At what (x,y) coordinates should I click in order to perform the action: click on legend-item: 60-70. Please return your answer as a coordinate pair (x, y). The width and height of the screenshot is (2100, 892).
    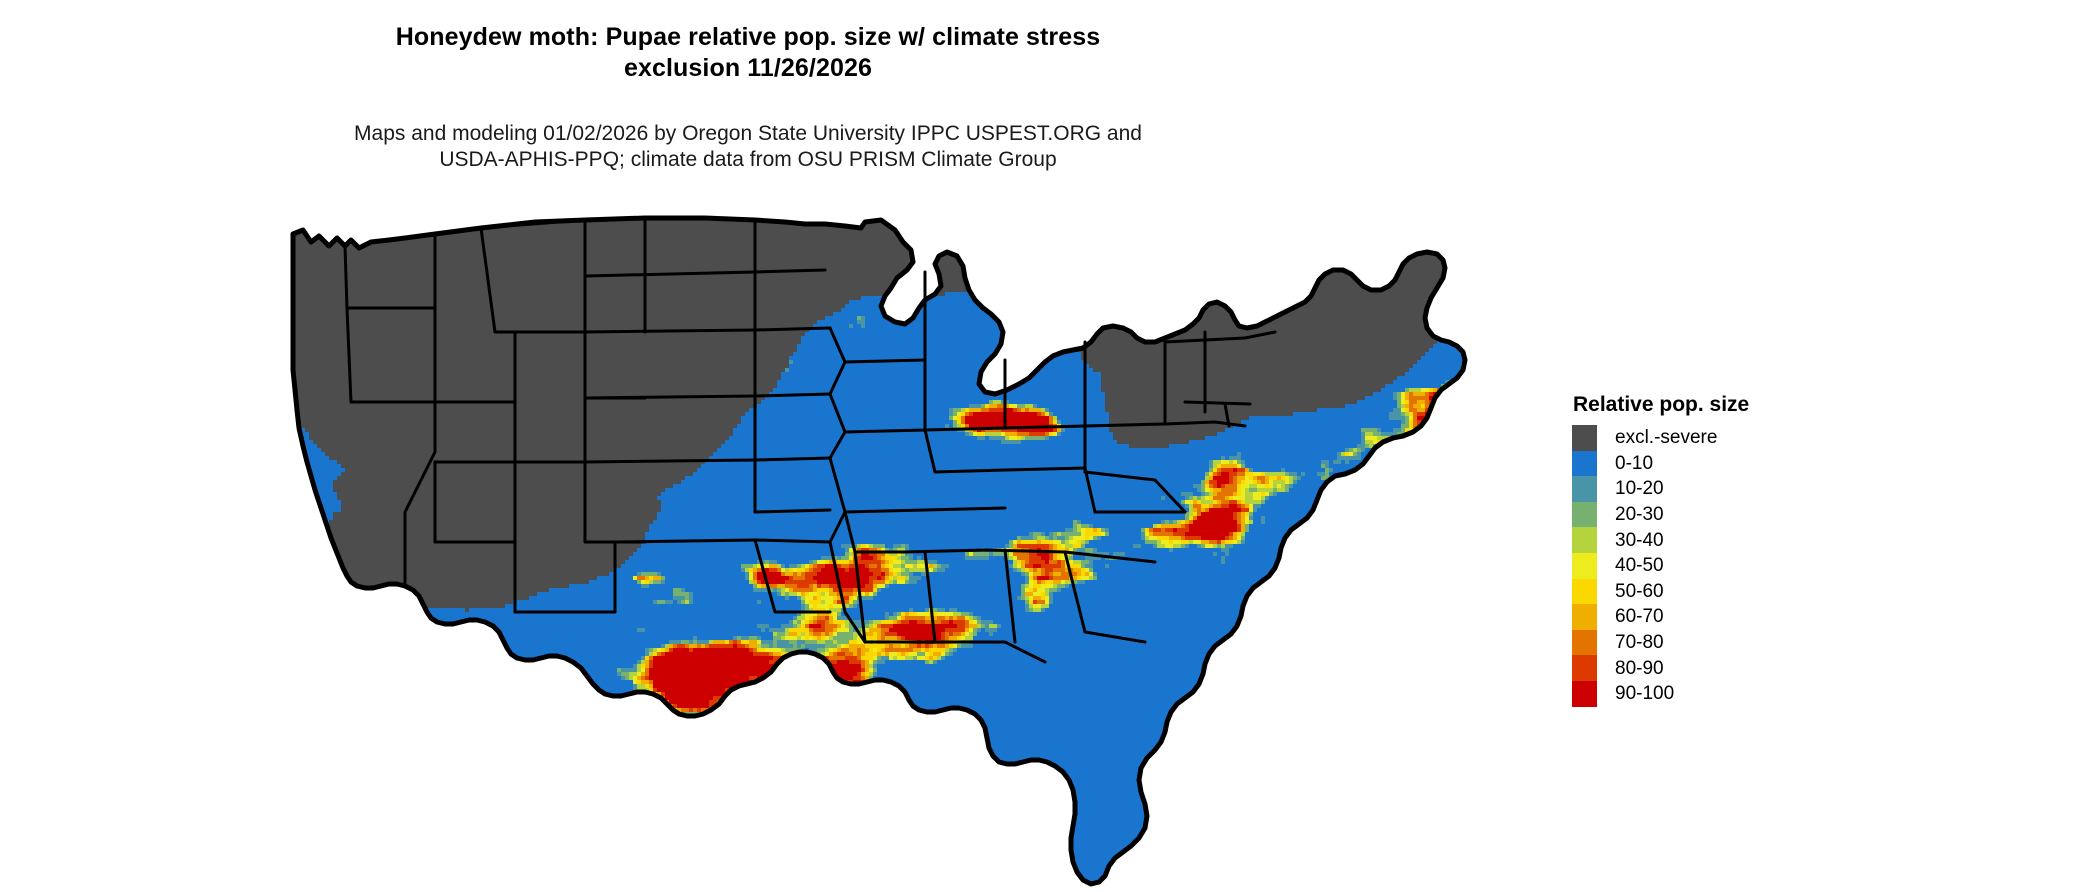
    Looking at the image, I should click on (1660, 617).